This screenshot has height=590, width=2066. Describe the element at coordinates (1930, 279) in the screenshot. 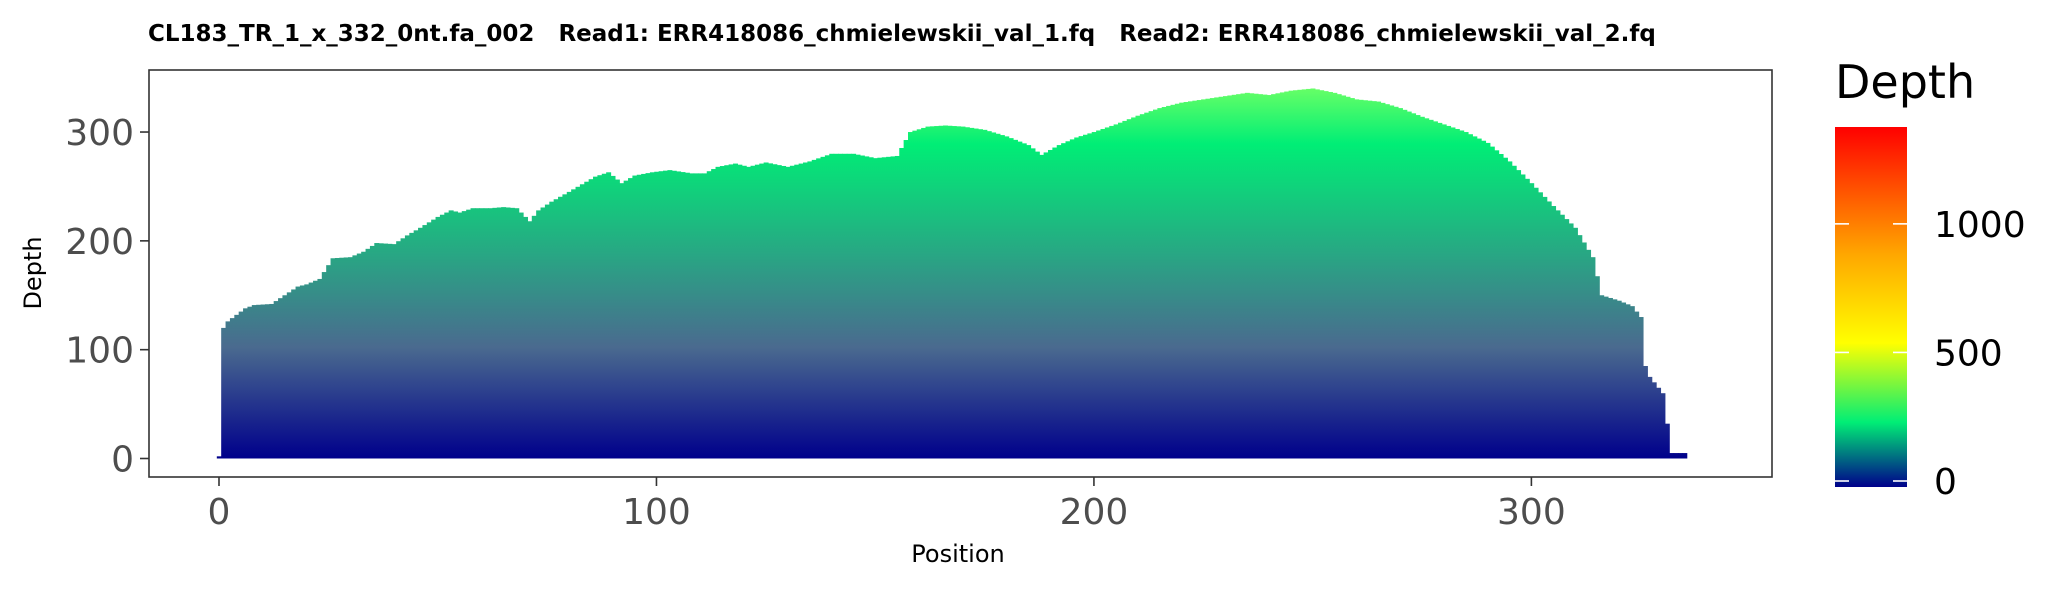

I see `legend: Depth 0 500 1000` at that location.